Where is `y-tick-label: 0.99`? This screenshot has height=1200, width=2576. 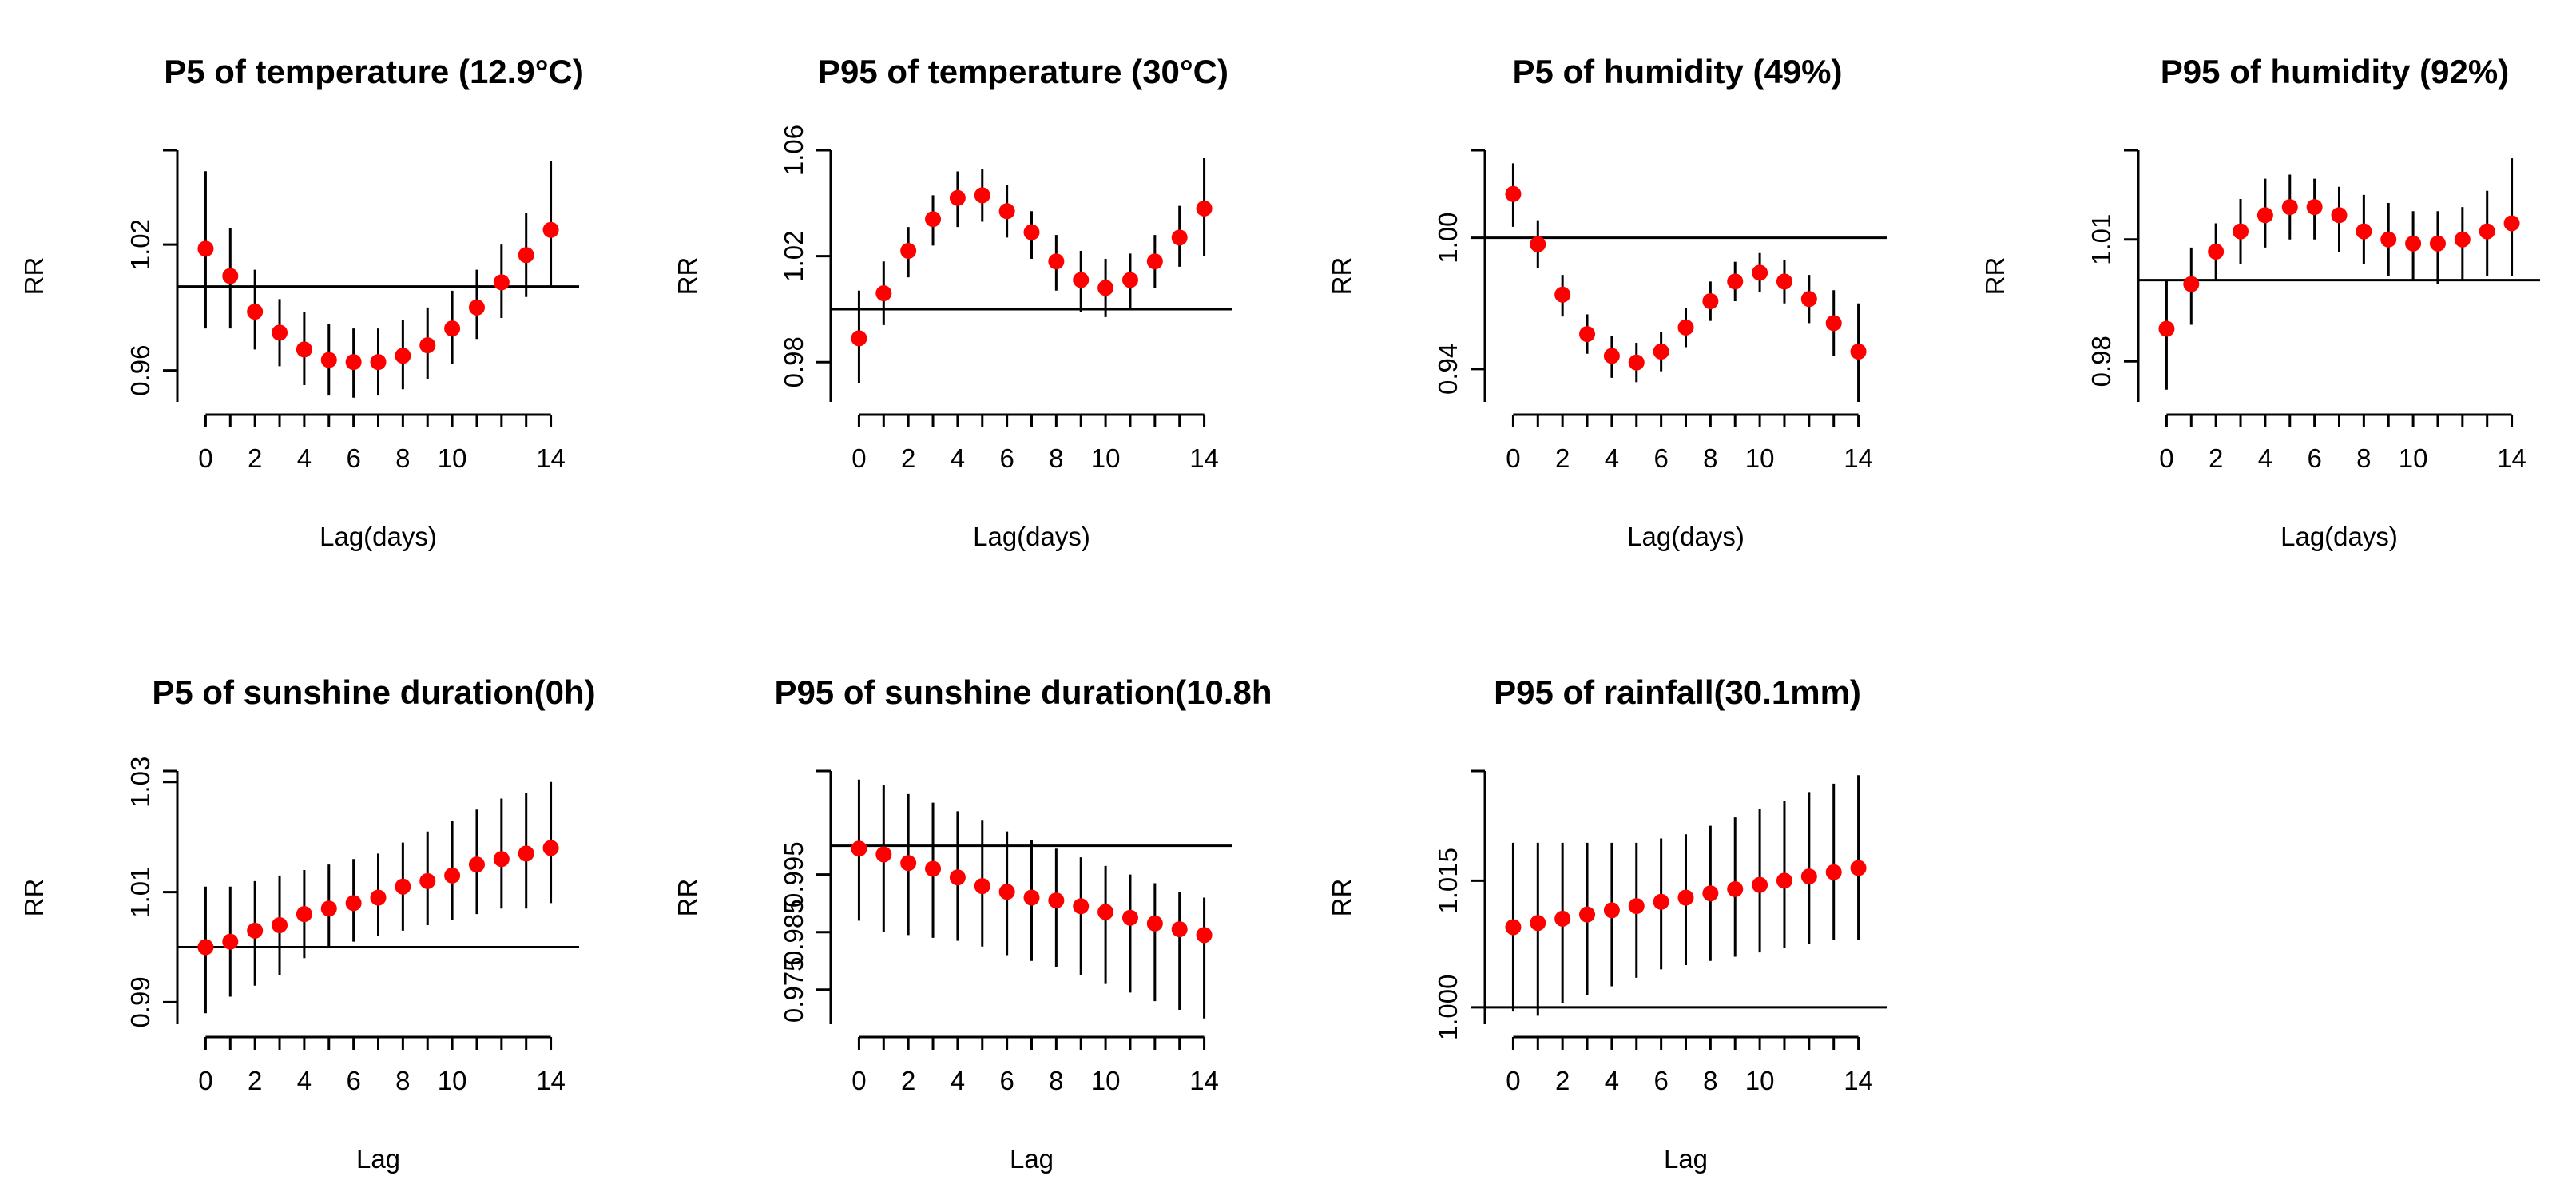 y-tick-label: 0.99 is located at coordinates (140, 1001).